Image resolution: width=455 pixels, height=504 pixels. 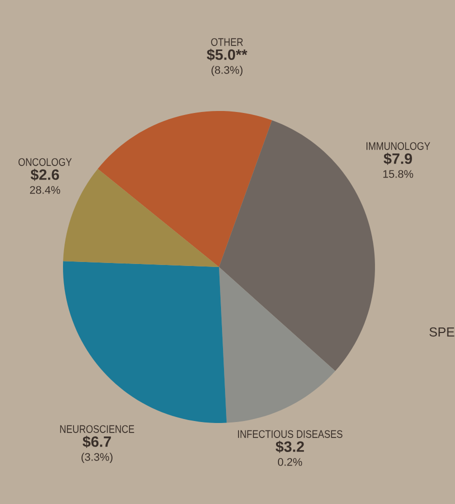 I want to click on text: 0.2%, so click(x=290, y=462).